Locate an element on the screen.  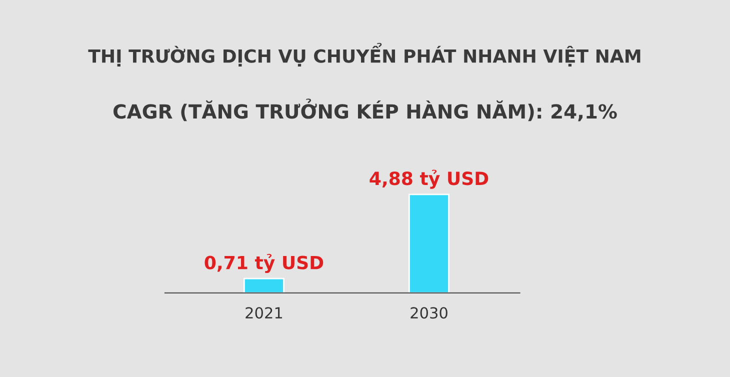
data-label: 0,71 tỷ USD is located at coordinates (264, 264).